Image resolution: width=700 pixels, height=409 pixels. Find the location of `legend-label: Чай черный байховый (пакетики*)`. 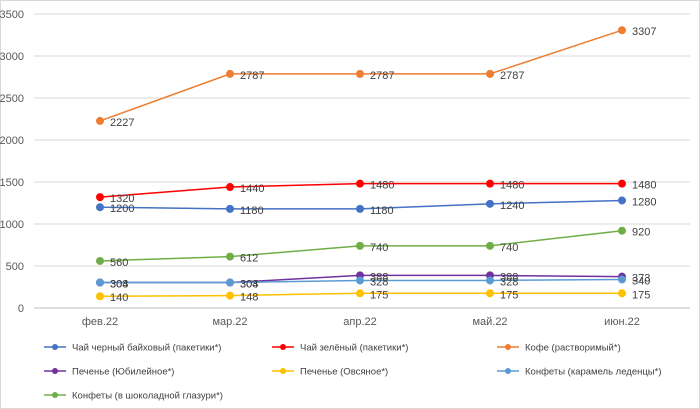

legend-label: Чай черный байховый (пакетики*) is located at coordinates (146, 348).